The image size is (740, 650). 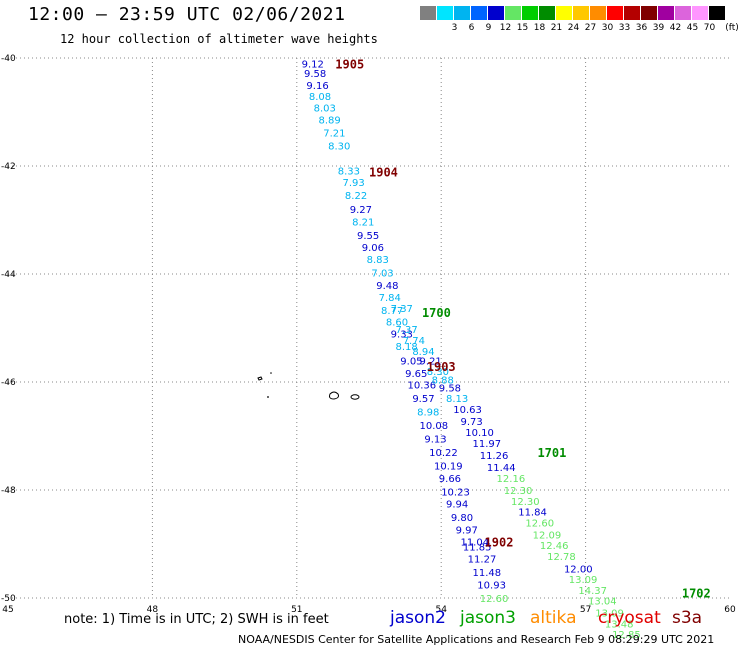 What do you see at coordinates (435, 440) in the screenshot?
I see `swh-value: 9.13` at bounding box center [435, 440].